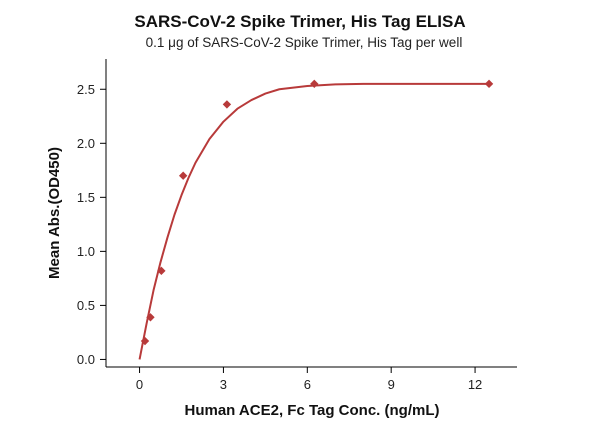  I want to click on y-axis-label: Mean Abs.(OD450), so click(54, 213).